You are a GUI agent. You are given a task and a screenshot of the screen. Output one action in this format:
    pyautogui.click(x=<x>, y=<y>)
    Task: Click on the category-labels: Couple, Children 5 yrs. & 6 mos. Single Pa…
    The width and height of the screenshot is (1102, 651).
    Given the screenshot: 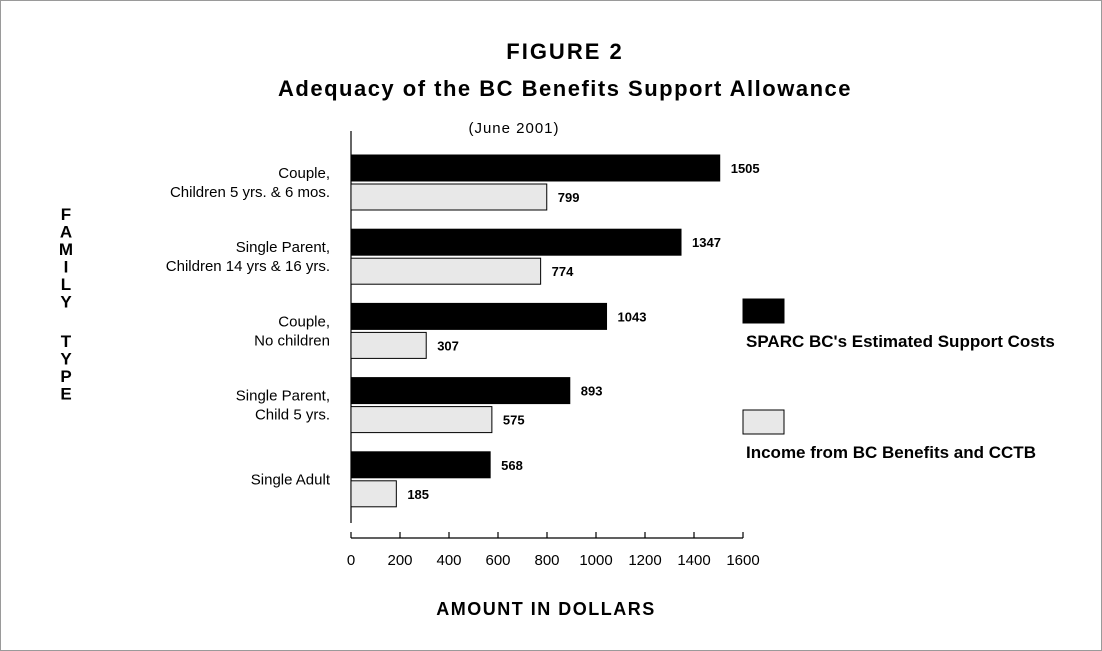 What is the action you would take?
    pyautogui.click(x=248, y=326)
    